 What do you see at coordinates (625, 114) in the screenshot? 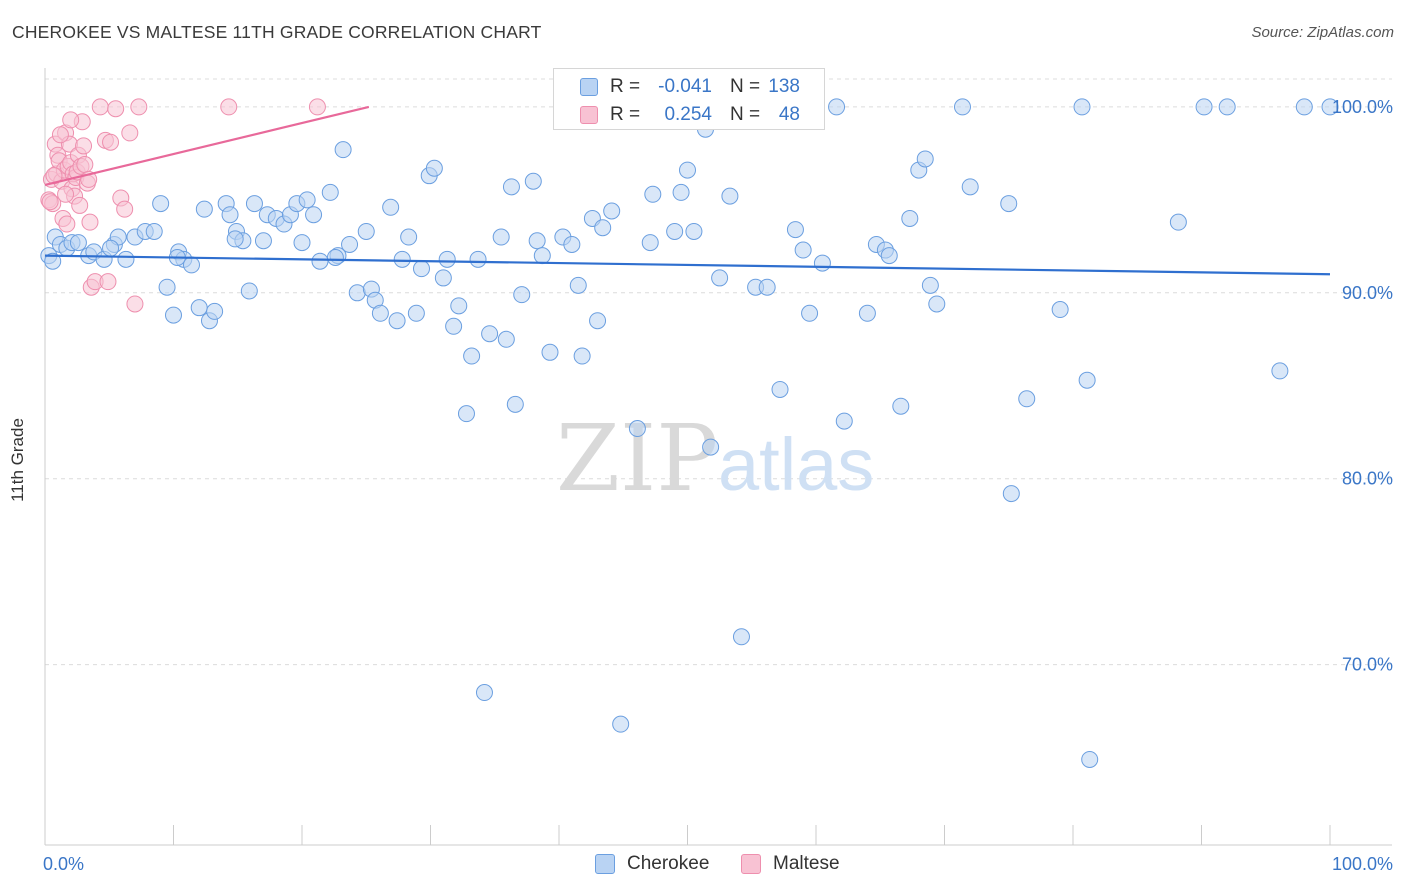
I see `maltese-r-label: R =` at bounding box center [625, 114].